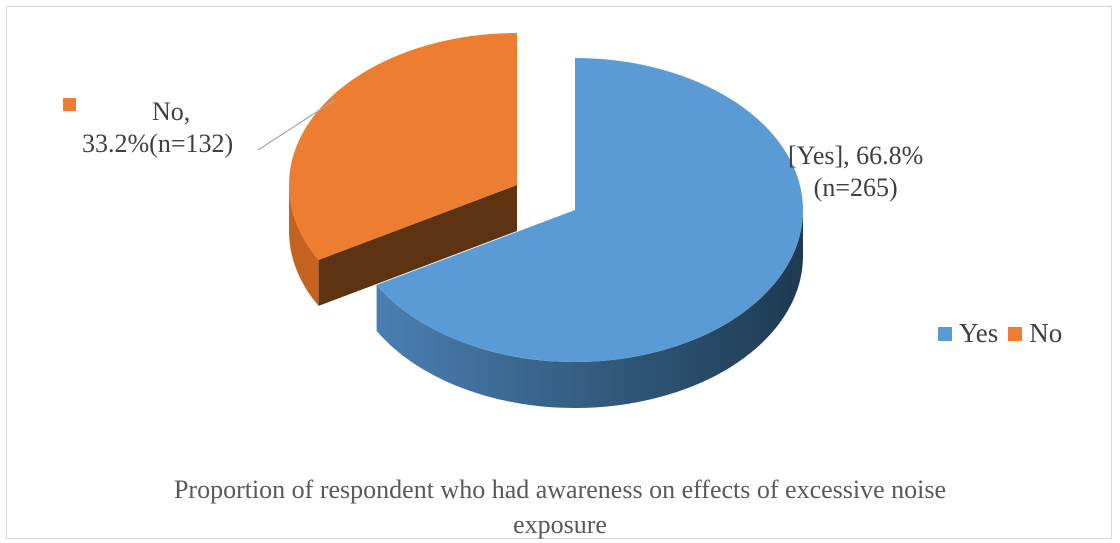 The height and width of the screenshot is (543, 1120). I want to click on no-slice-label-value: 33.2%(n=132), so click(157, 144).